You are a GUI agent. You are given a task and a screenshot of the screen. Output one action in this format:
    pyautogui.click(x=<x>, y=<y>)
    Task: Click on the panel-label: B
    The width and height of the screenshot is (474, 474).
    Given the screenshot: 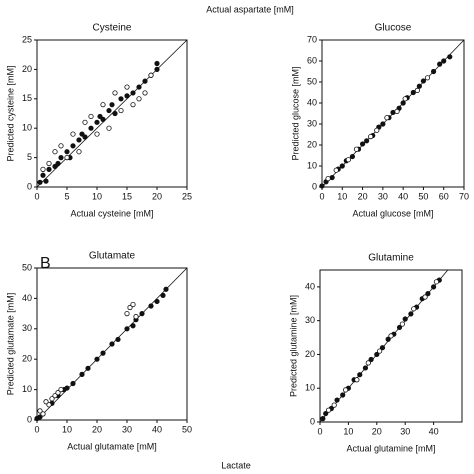 What is the action you would take?
    pyautogui.click(x=45, y=263)
    